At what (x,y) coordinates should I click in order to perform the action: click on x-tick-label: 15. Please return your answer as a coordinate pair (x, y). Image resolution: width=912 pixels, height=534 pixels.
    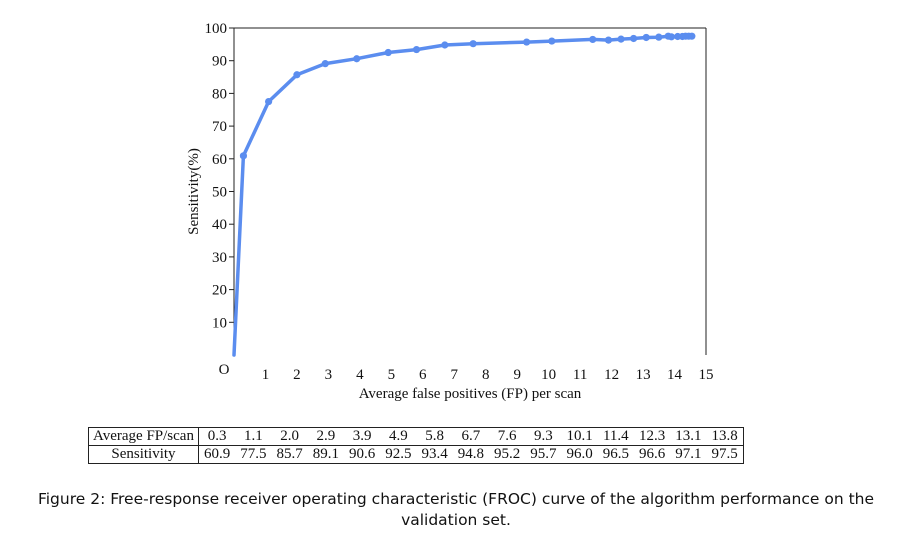
    Looking at the image, I should click on (706, 375).